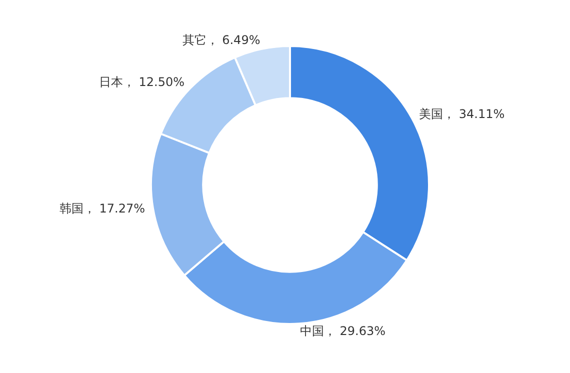 Image resolution: width=570 pixels, height=373 pixels. I want to click on slice-label: 其它， 6.49%, so click(221, 40).